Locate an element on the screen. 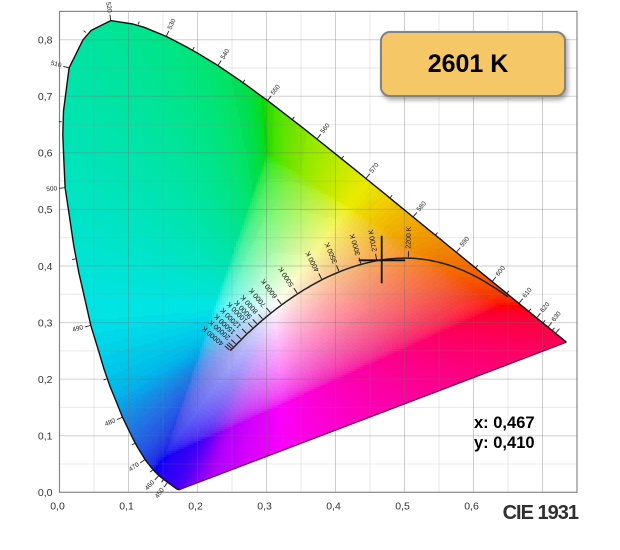  svg-text: 540 is located at coordinates (226, 54).